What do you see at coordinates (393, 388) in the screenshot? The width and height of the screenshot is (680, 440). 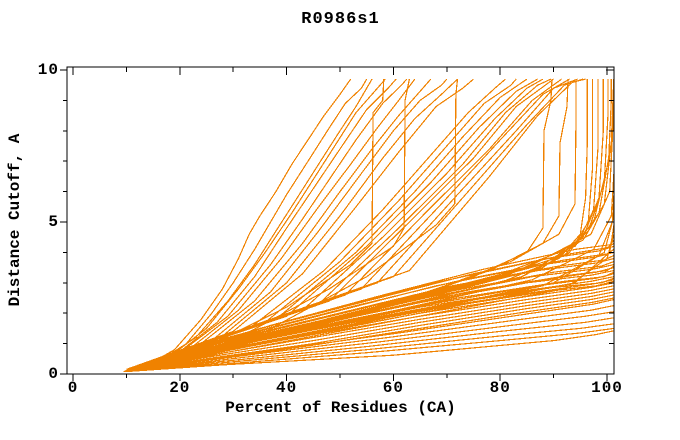 I see `x-tick-label: 60` at bounding box center [393, 388].